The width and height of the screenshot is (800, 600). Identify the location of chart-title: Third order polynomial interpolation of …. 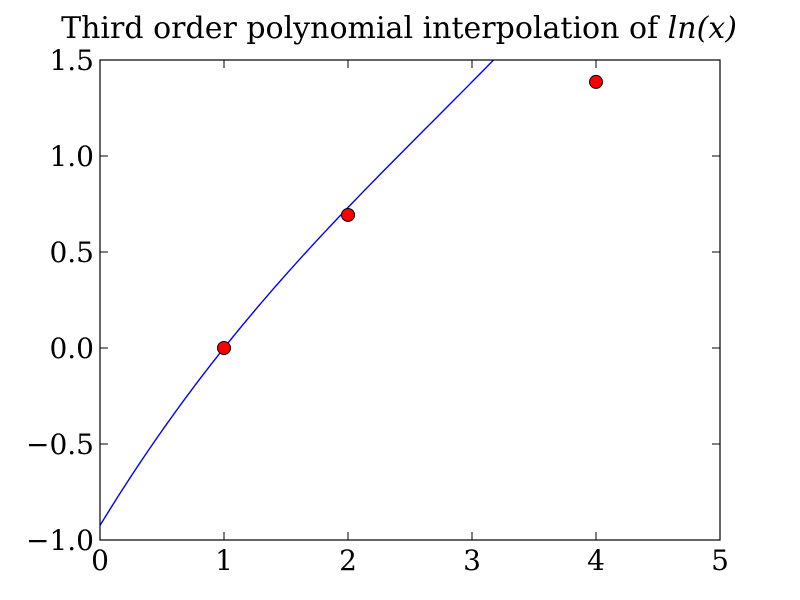
(399, 28).